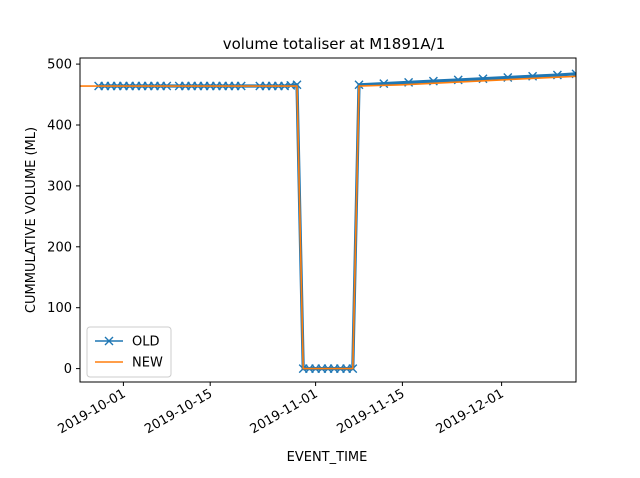 Image resolution: width=640 pixels, height=478 pixels. Describe the element at coordinates (146, 342) in the screenshot. I see `legend-label: OLD` at that location.